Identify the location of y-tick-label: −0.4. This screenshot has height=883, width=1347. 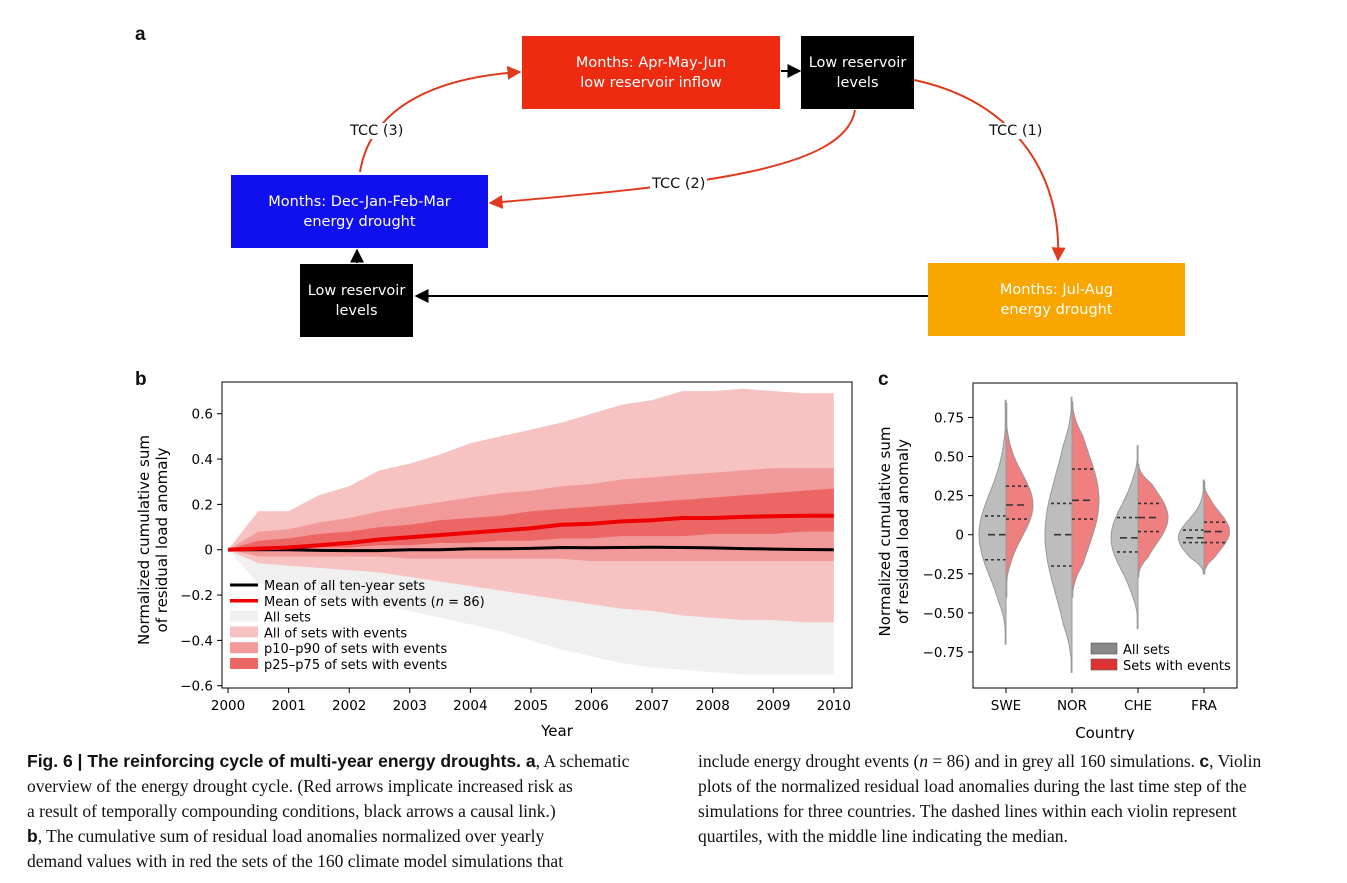
(196, 641).